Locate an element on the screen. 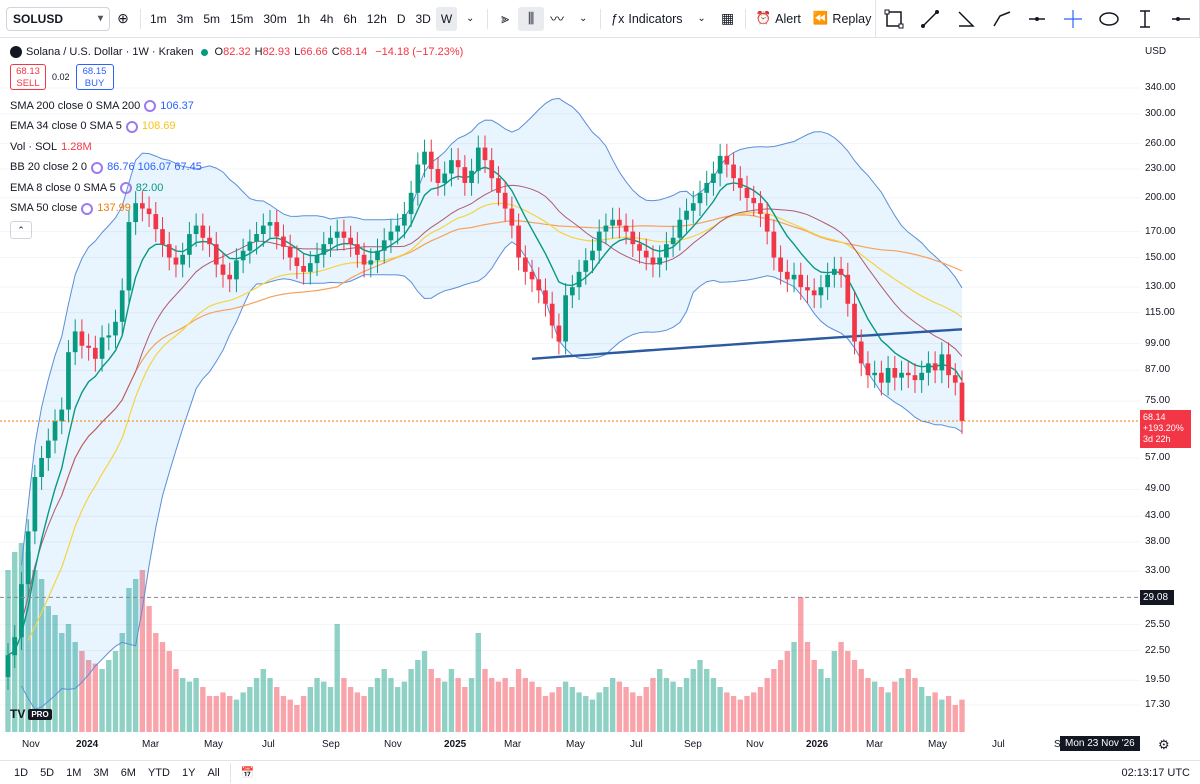 The width and height of the screenshot is (1200, 784). range-1d: 1D is located at coordinates (21, 772).